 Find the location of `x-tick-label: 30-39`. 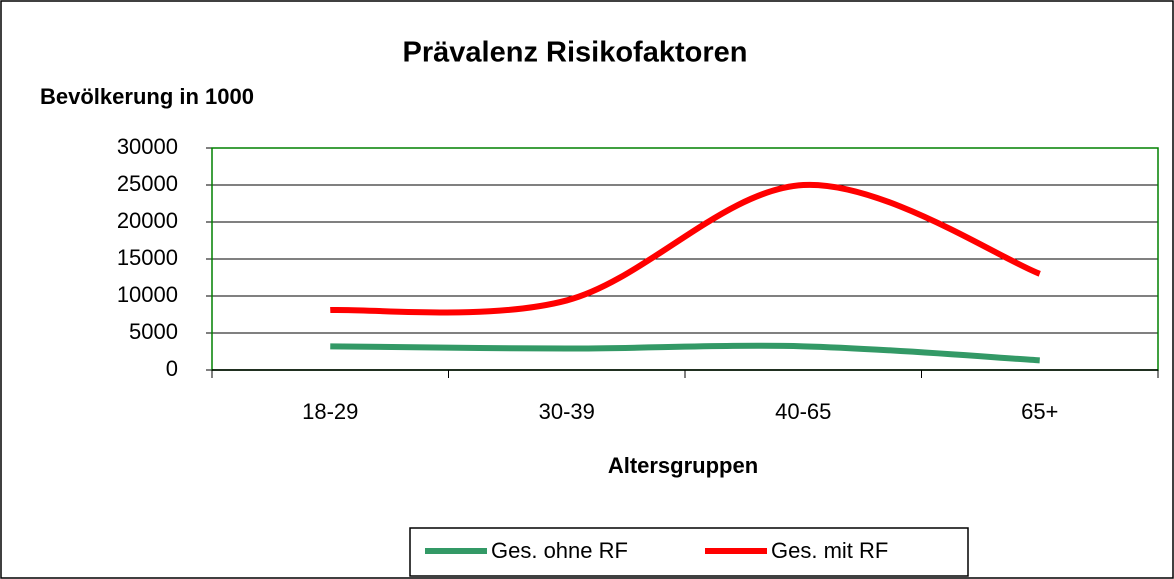

x-tick-label: 30-39 is located at coordinates (567, 411).